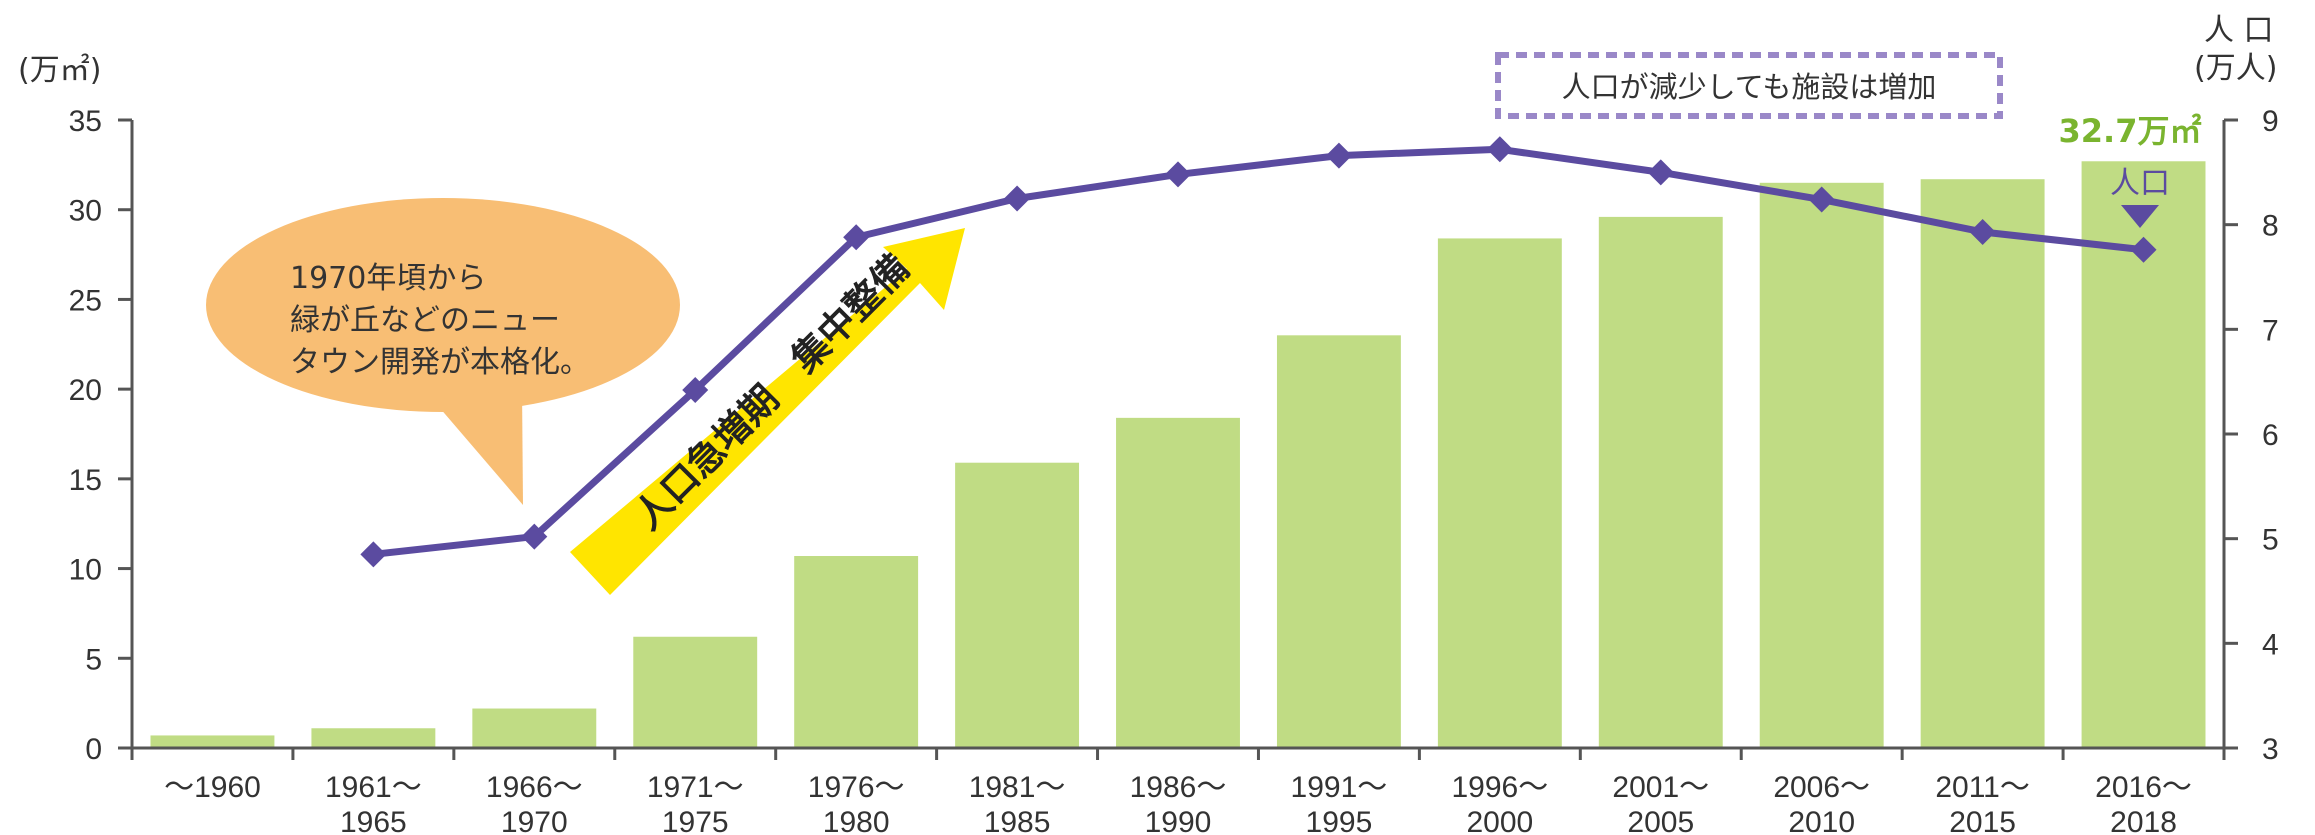 Image resolution: width=2315 pixels, height=835 pixels. What do you see at coordinates (2239, 30) in the screenshot?
I see `right-axis-label: 人 口` at bounding box center [2239, 30].